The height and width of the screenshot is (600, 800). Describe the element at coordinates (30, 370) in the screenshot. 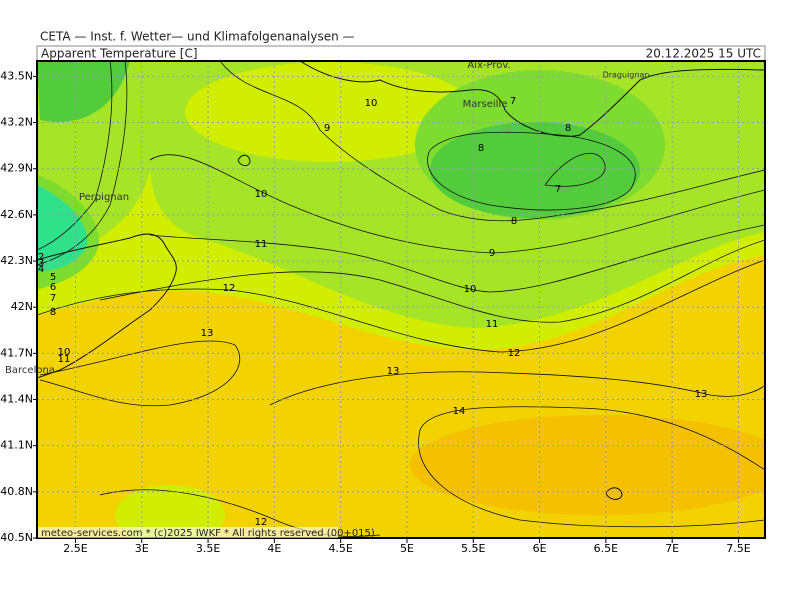

I see `place-label: Barcelona` at that location.